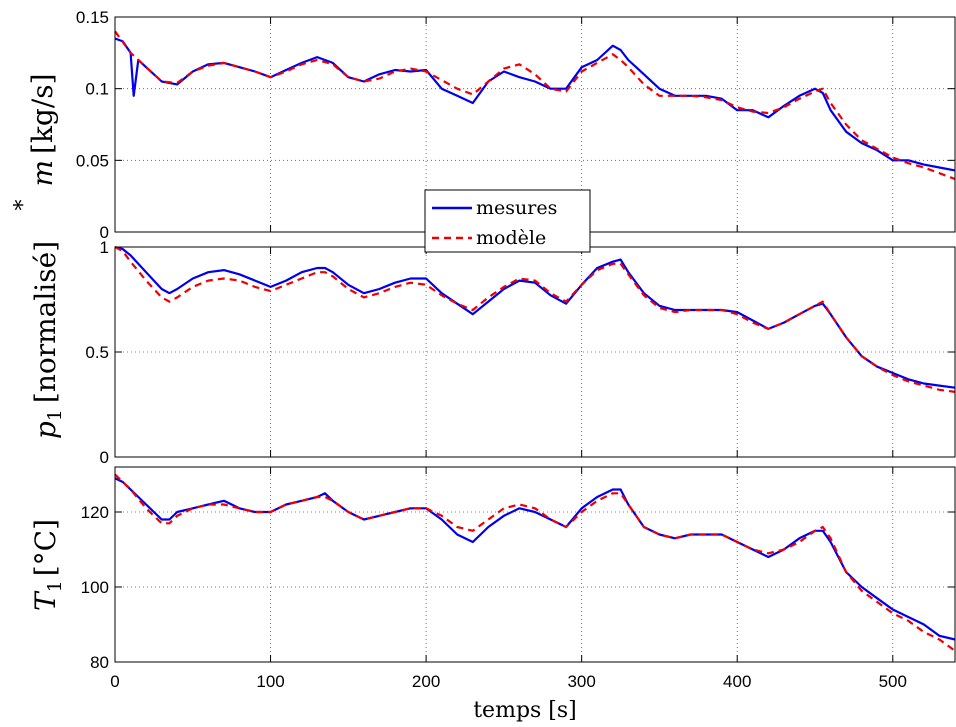 The height and width of the screenshot is (727, 956). I want to click on svg-text:p1[normalisé]: p1 [normalisé], so click(47, 340).